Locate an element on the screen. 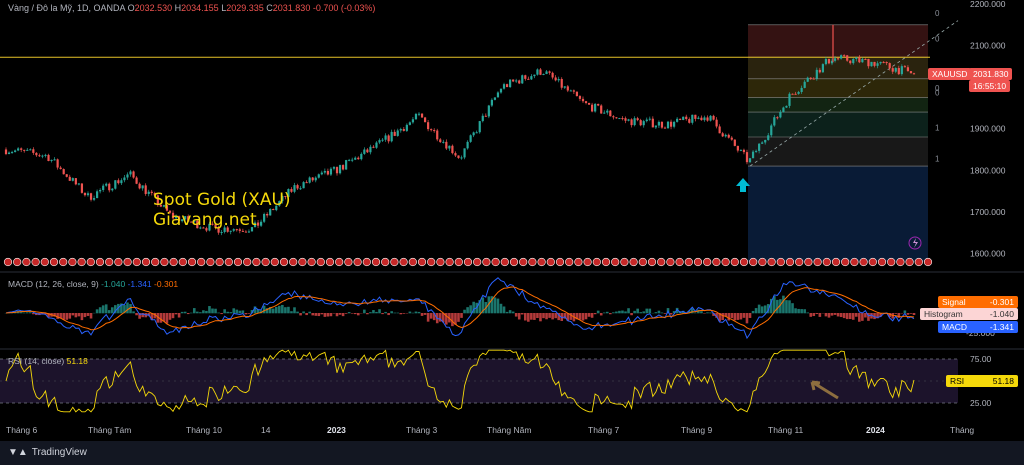 The image size is (1024, 465). price-axis-label: 1800.000 is located at coordinates (988, 170).